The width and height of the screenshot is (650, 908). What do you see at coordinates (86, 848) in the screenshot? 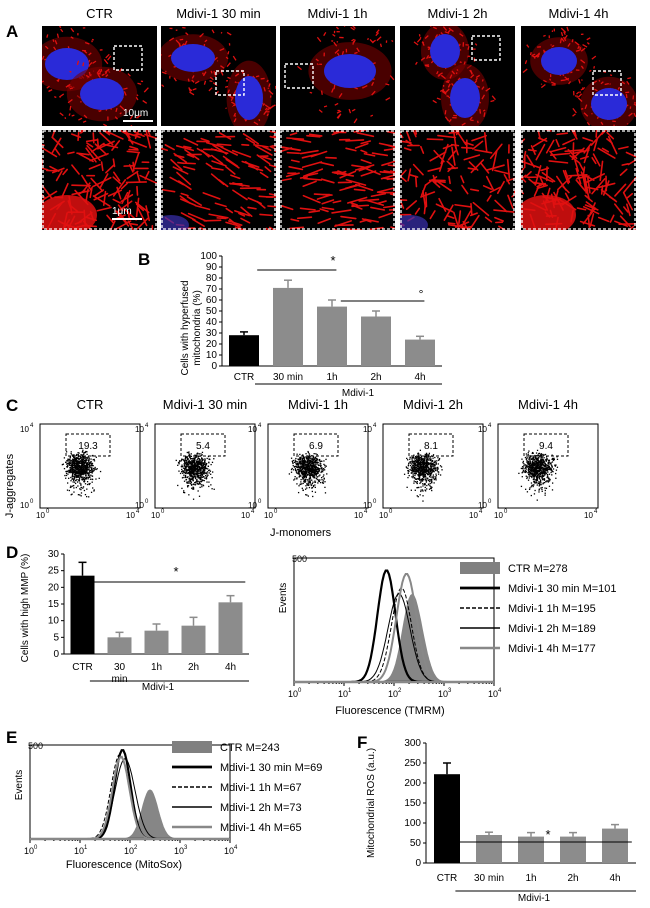
I see `x-tick-exp: 1` at bounding box center [86, 848].